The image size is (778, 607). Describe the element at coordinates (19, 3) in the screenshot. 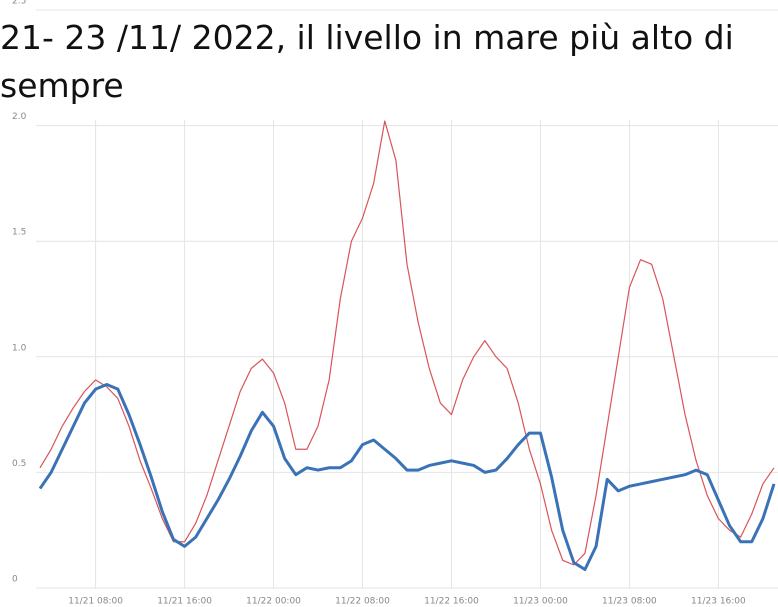

I see `y-tick-label: 2.5` at that location.